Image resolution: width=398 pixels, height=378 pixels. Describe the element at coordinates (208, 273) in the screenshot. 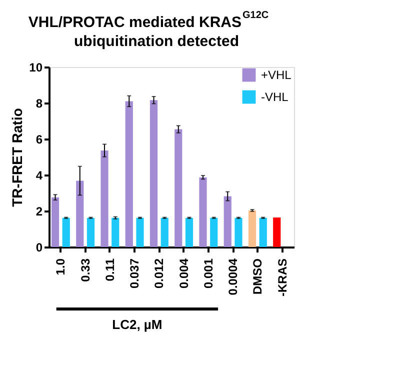

I see `x-tick-label: 0.001` at that location.